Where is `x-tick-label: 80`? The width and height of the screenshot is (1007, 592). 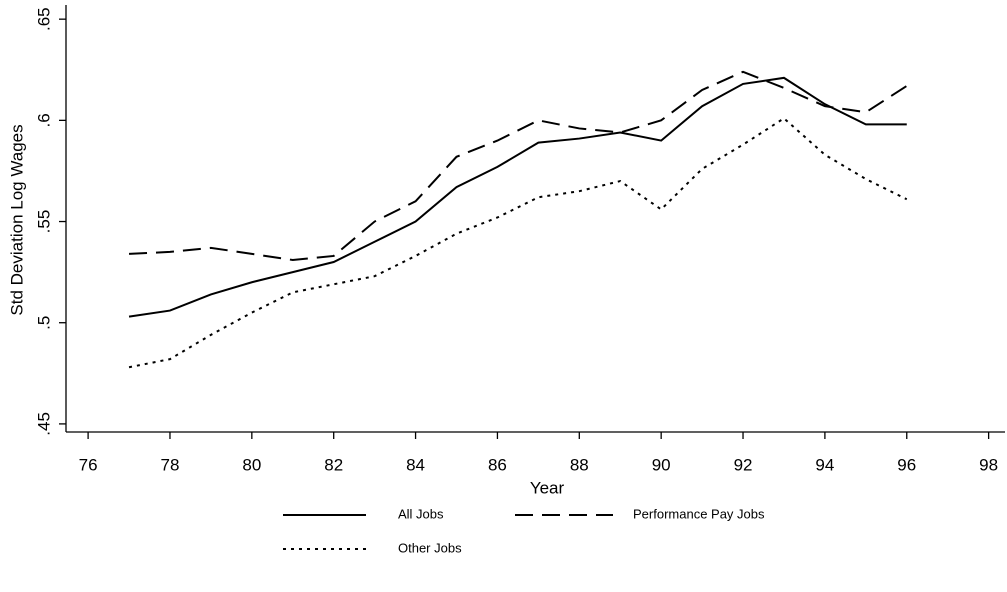 x-tick-label: 80 is located at coordinates (251, 464).